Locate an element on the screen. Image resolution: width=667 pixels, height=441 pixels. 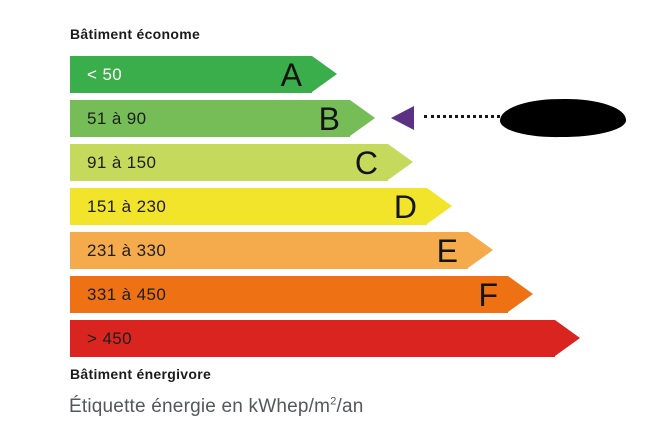
bar-body: 331 à 450 F is located at coordinates (289, 294).